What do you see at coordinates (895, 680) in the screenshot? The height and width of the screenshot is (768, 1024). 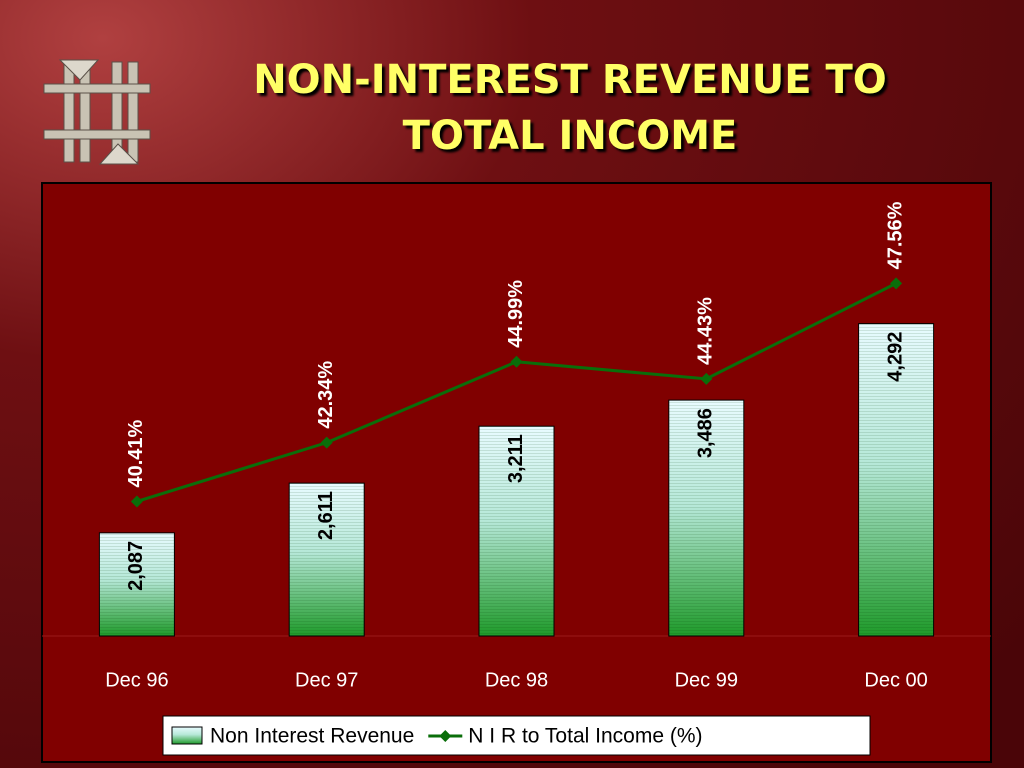 I see `x-tick-label: Dec 00` at bounding box center [895, 680].